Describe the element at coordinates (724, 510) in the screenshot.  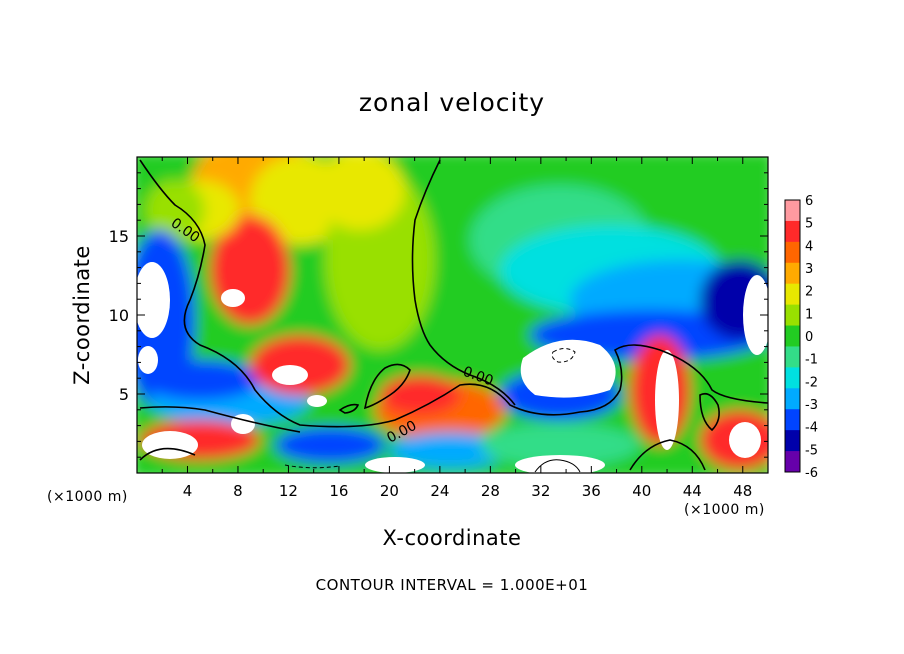
I see `x-unit-label-right: (×1000 m)` at that location.